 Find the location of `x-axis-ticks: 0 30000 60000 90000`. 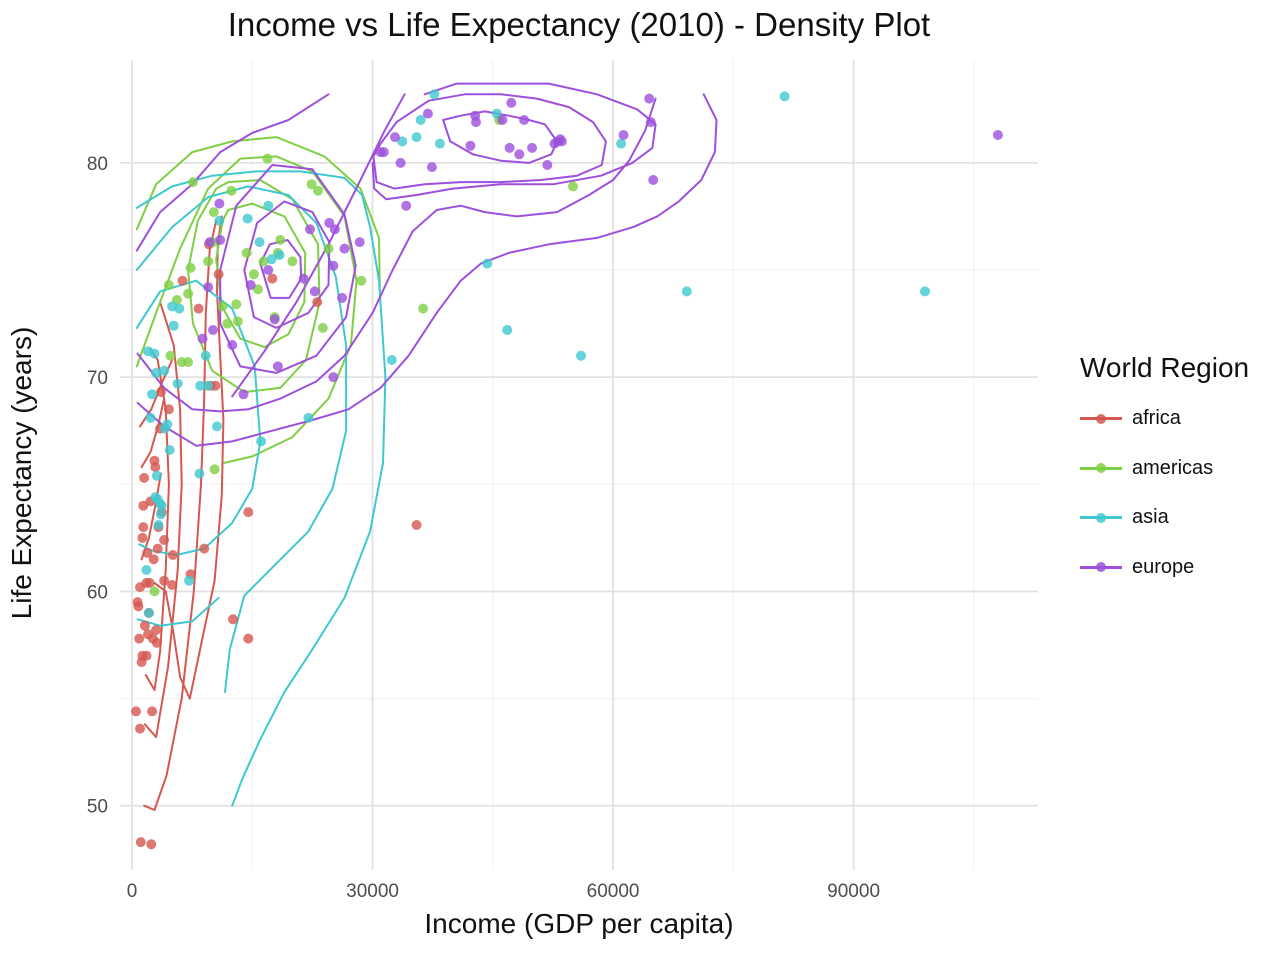

x-axis-ticks: 0 30000 60000 90000 is located at coordinates (503, 891).